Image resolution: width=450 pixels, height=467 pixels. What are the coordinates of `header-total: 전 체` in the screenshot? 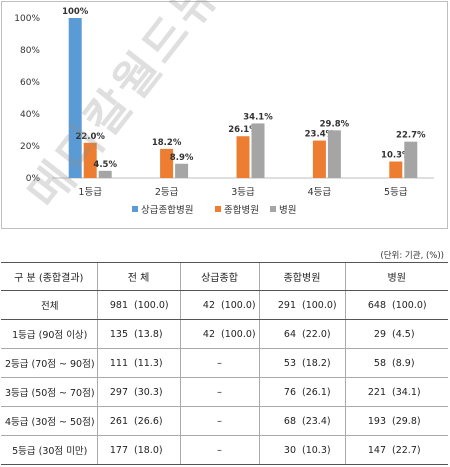 It's located at (138, 276).